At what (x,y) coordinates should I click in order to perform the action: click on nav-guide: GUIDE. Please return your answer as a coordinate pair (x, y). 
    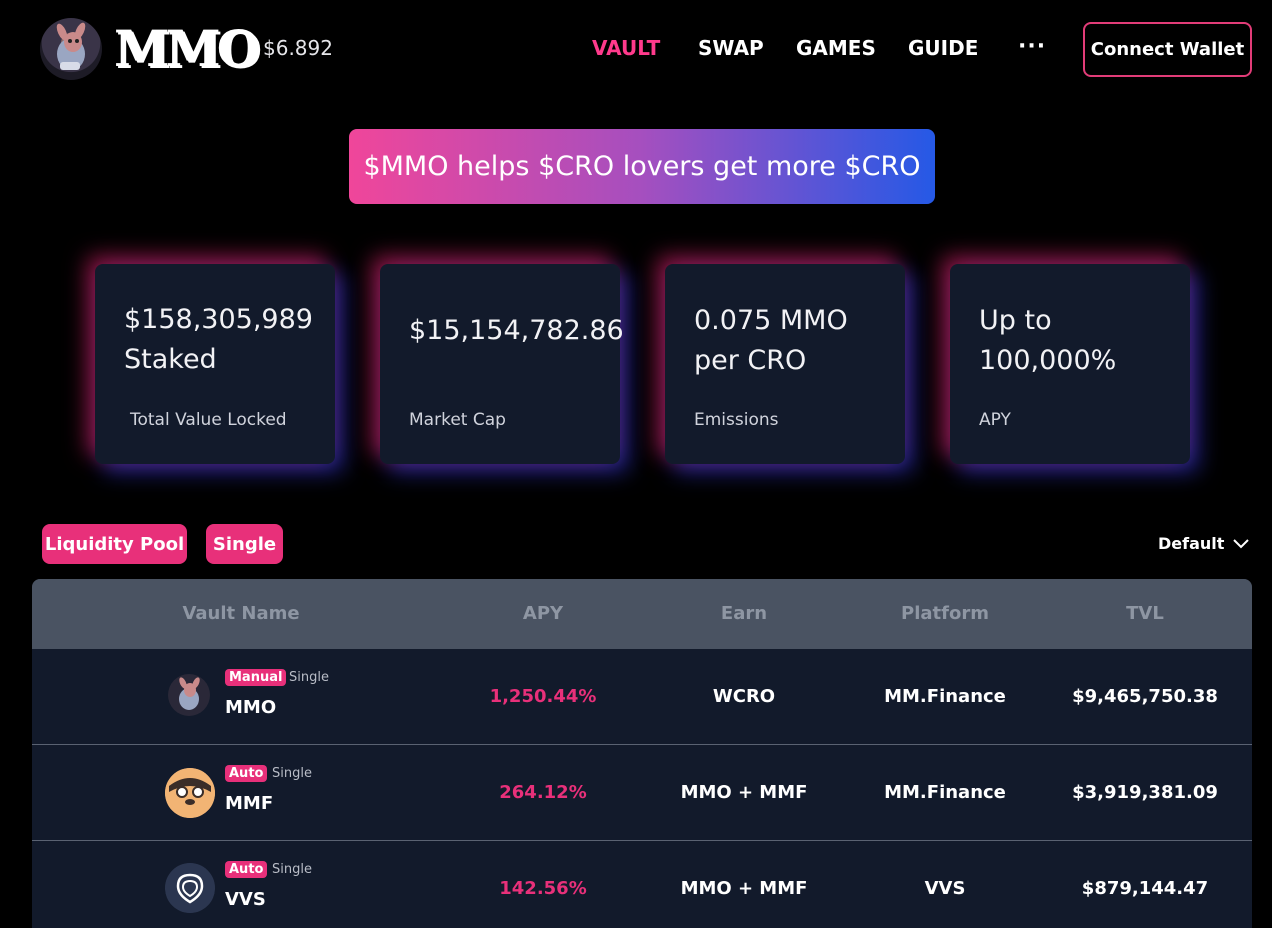
    Looking at the image, I should click on (943, 48).